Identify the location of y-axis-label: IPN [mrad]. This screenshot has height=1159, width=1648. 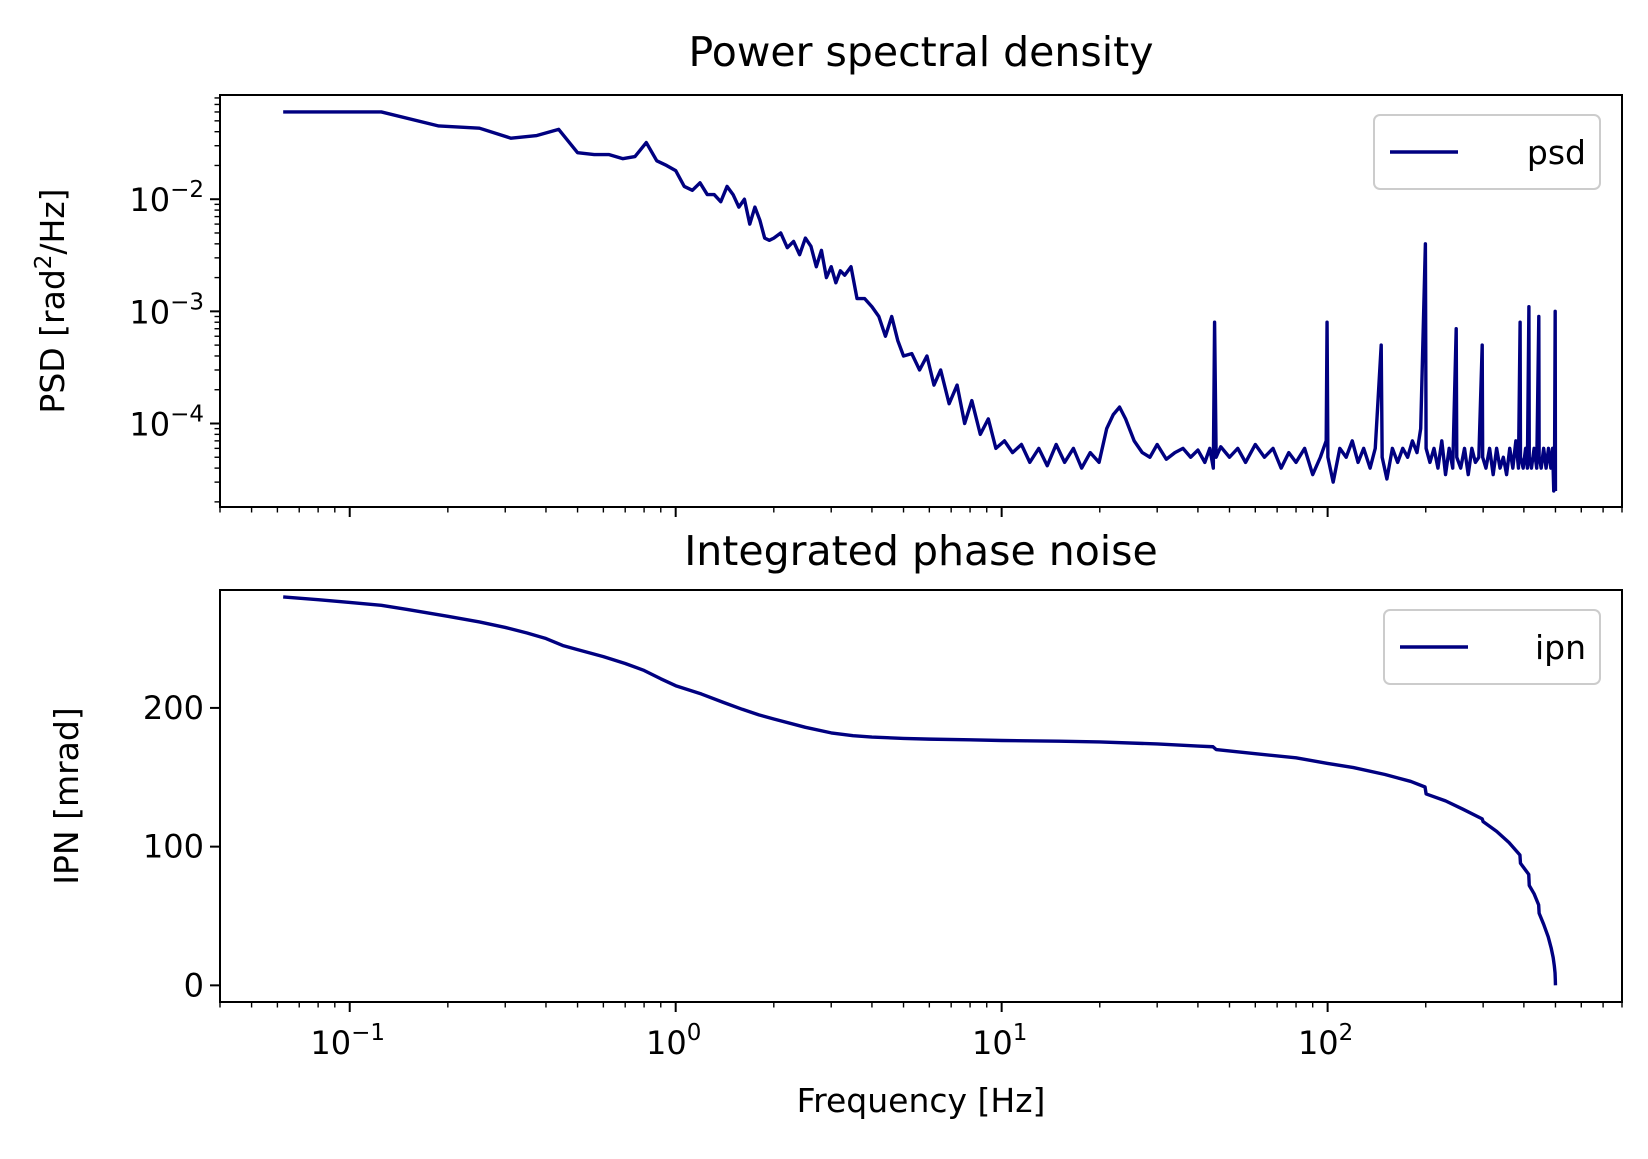
(66, 795).